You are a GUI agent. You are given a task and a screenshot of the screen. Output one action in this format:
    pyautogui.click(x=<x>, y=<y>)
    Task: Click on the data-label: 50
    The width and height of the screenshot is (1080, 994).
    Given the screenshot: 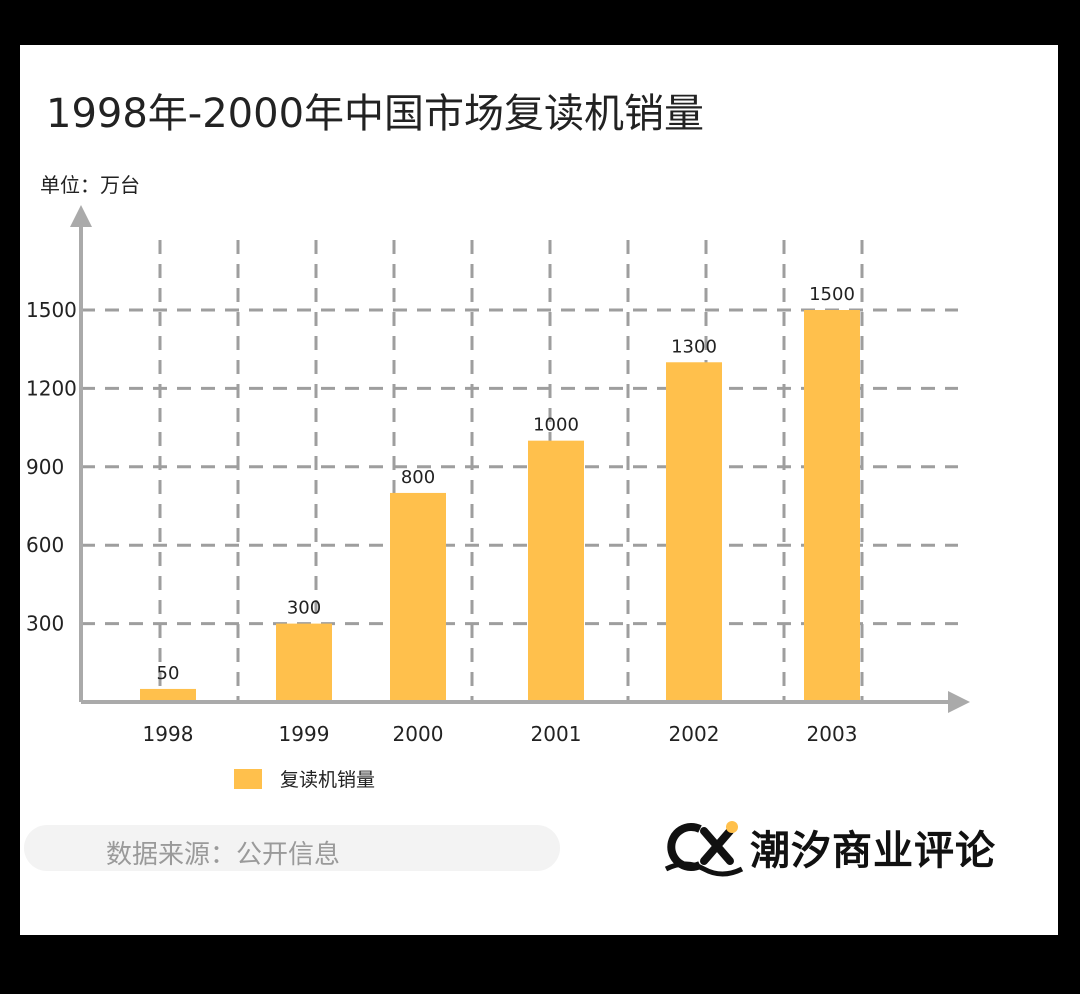 What is the action you would take?
    pyautogui.click(x=168, y=673)
    